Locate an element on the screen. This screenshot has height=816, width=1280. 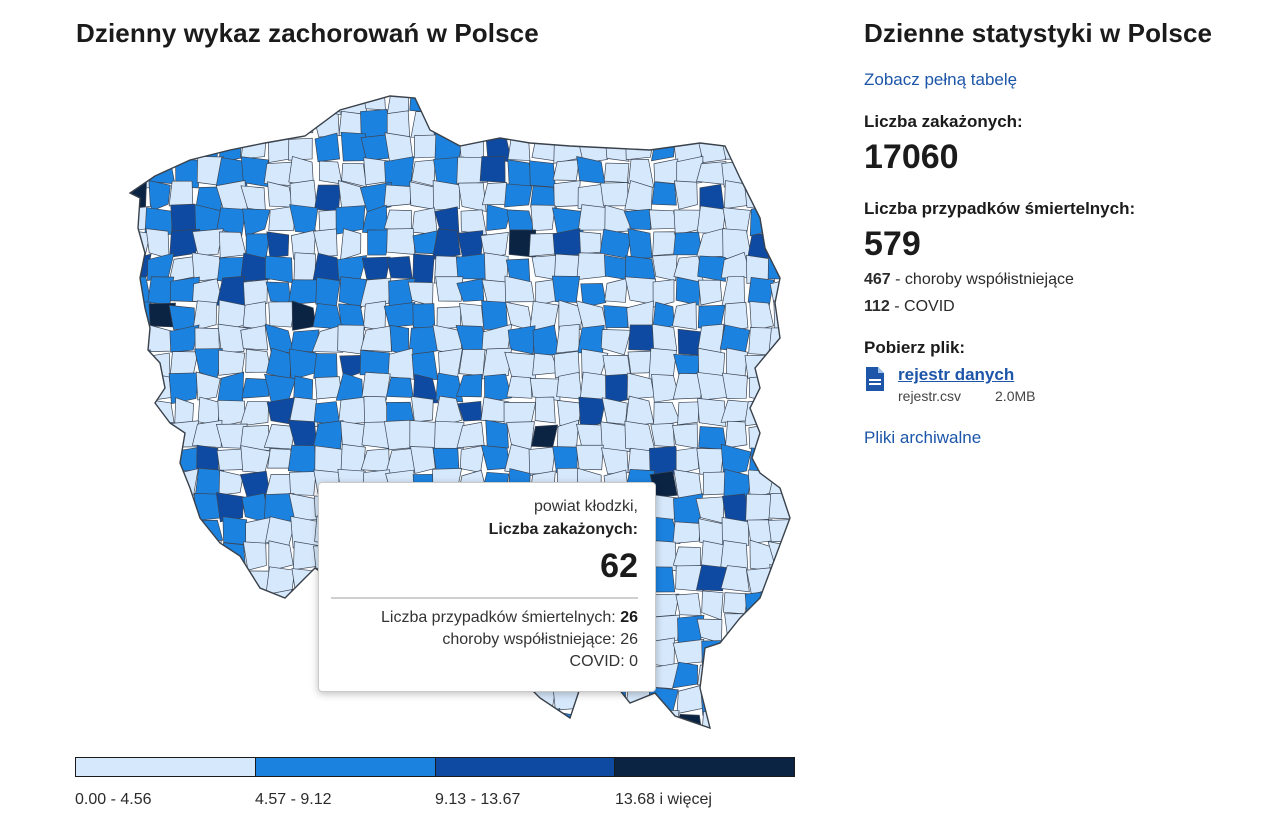
archive-files-link: Pliki archiwalne is located at coordinates (923, 437).